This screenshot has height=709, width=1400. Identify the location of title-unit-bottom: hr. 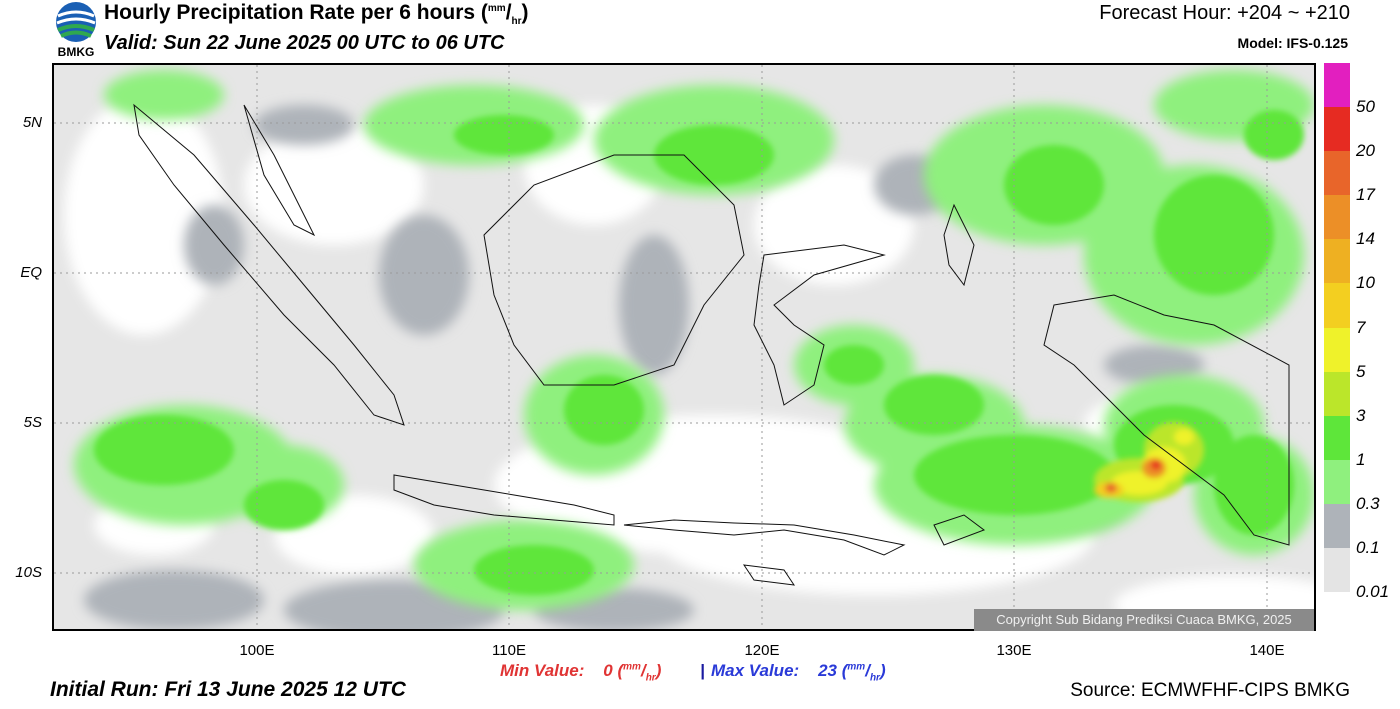
(516, 22).